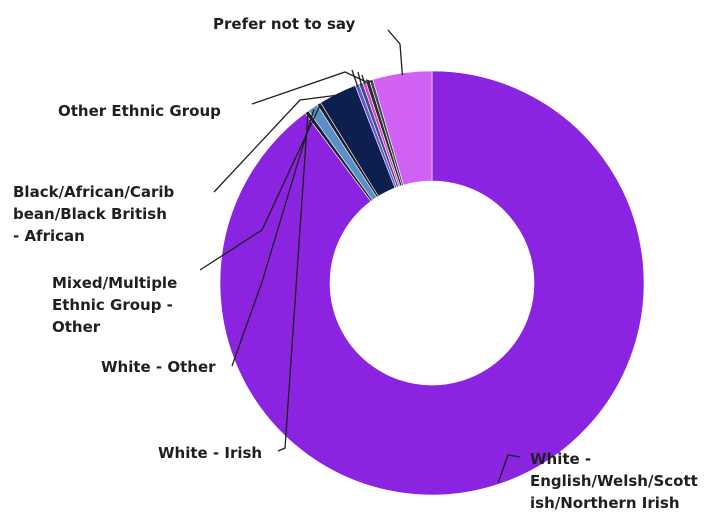 The image size is (726, 515). What do you see at coordinates (139, 111) in the screenshot?
I see `slice-label-8: Other Ethnic Group` at bounding box center [139, 111].